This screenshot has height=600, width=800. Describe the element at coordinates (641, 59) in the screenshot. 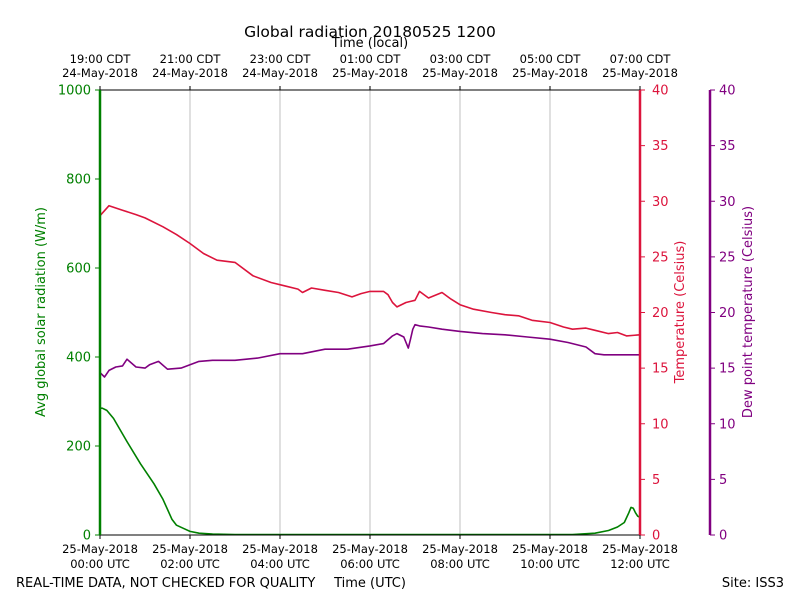

I see `top-tick-time: 07:00 CDT` at that location.